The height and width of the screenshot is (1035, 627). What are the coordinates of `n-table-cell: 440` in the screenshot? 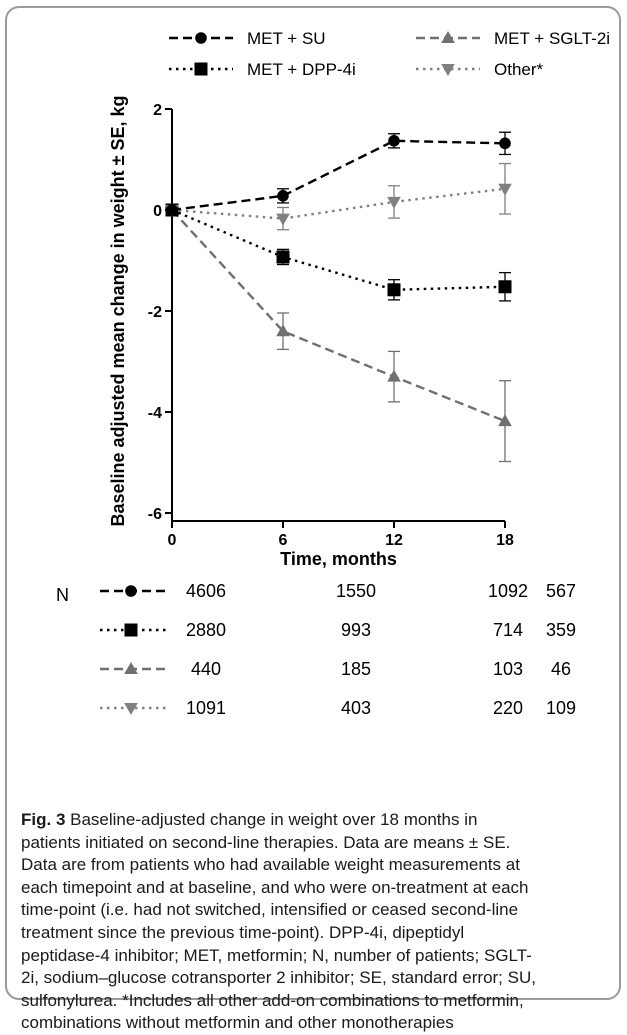 It's located at (206, 669).